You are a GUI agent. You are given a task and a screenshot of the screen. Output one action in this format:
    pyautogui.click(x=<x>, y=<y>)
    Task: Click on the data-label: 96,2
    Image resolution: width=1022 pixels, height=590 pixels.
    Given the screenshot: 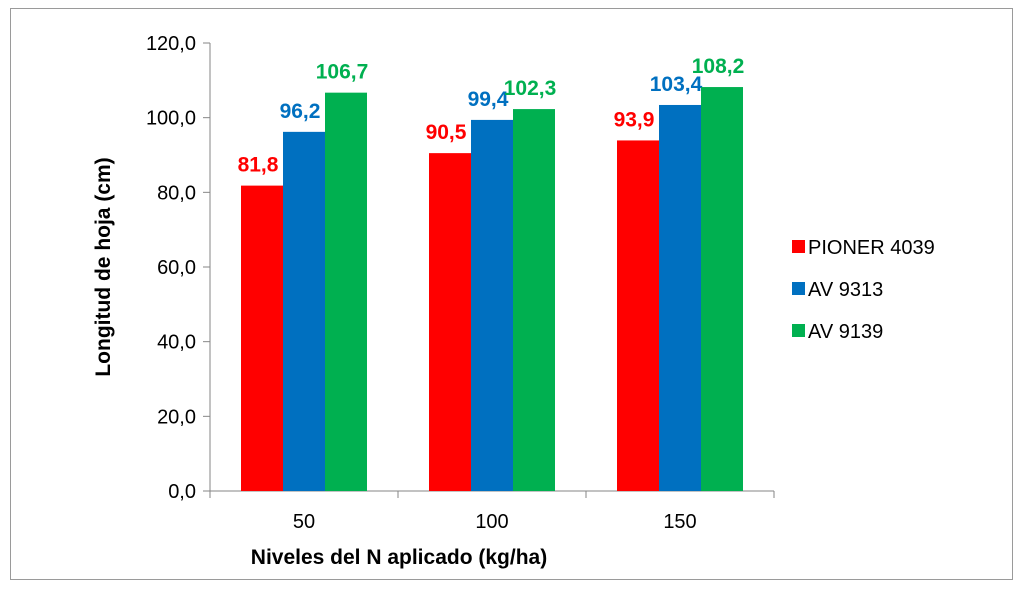 What is the action you would take?
    pyautogui.click(x=300, y=111)
    